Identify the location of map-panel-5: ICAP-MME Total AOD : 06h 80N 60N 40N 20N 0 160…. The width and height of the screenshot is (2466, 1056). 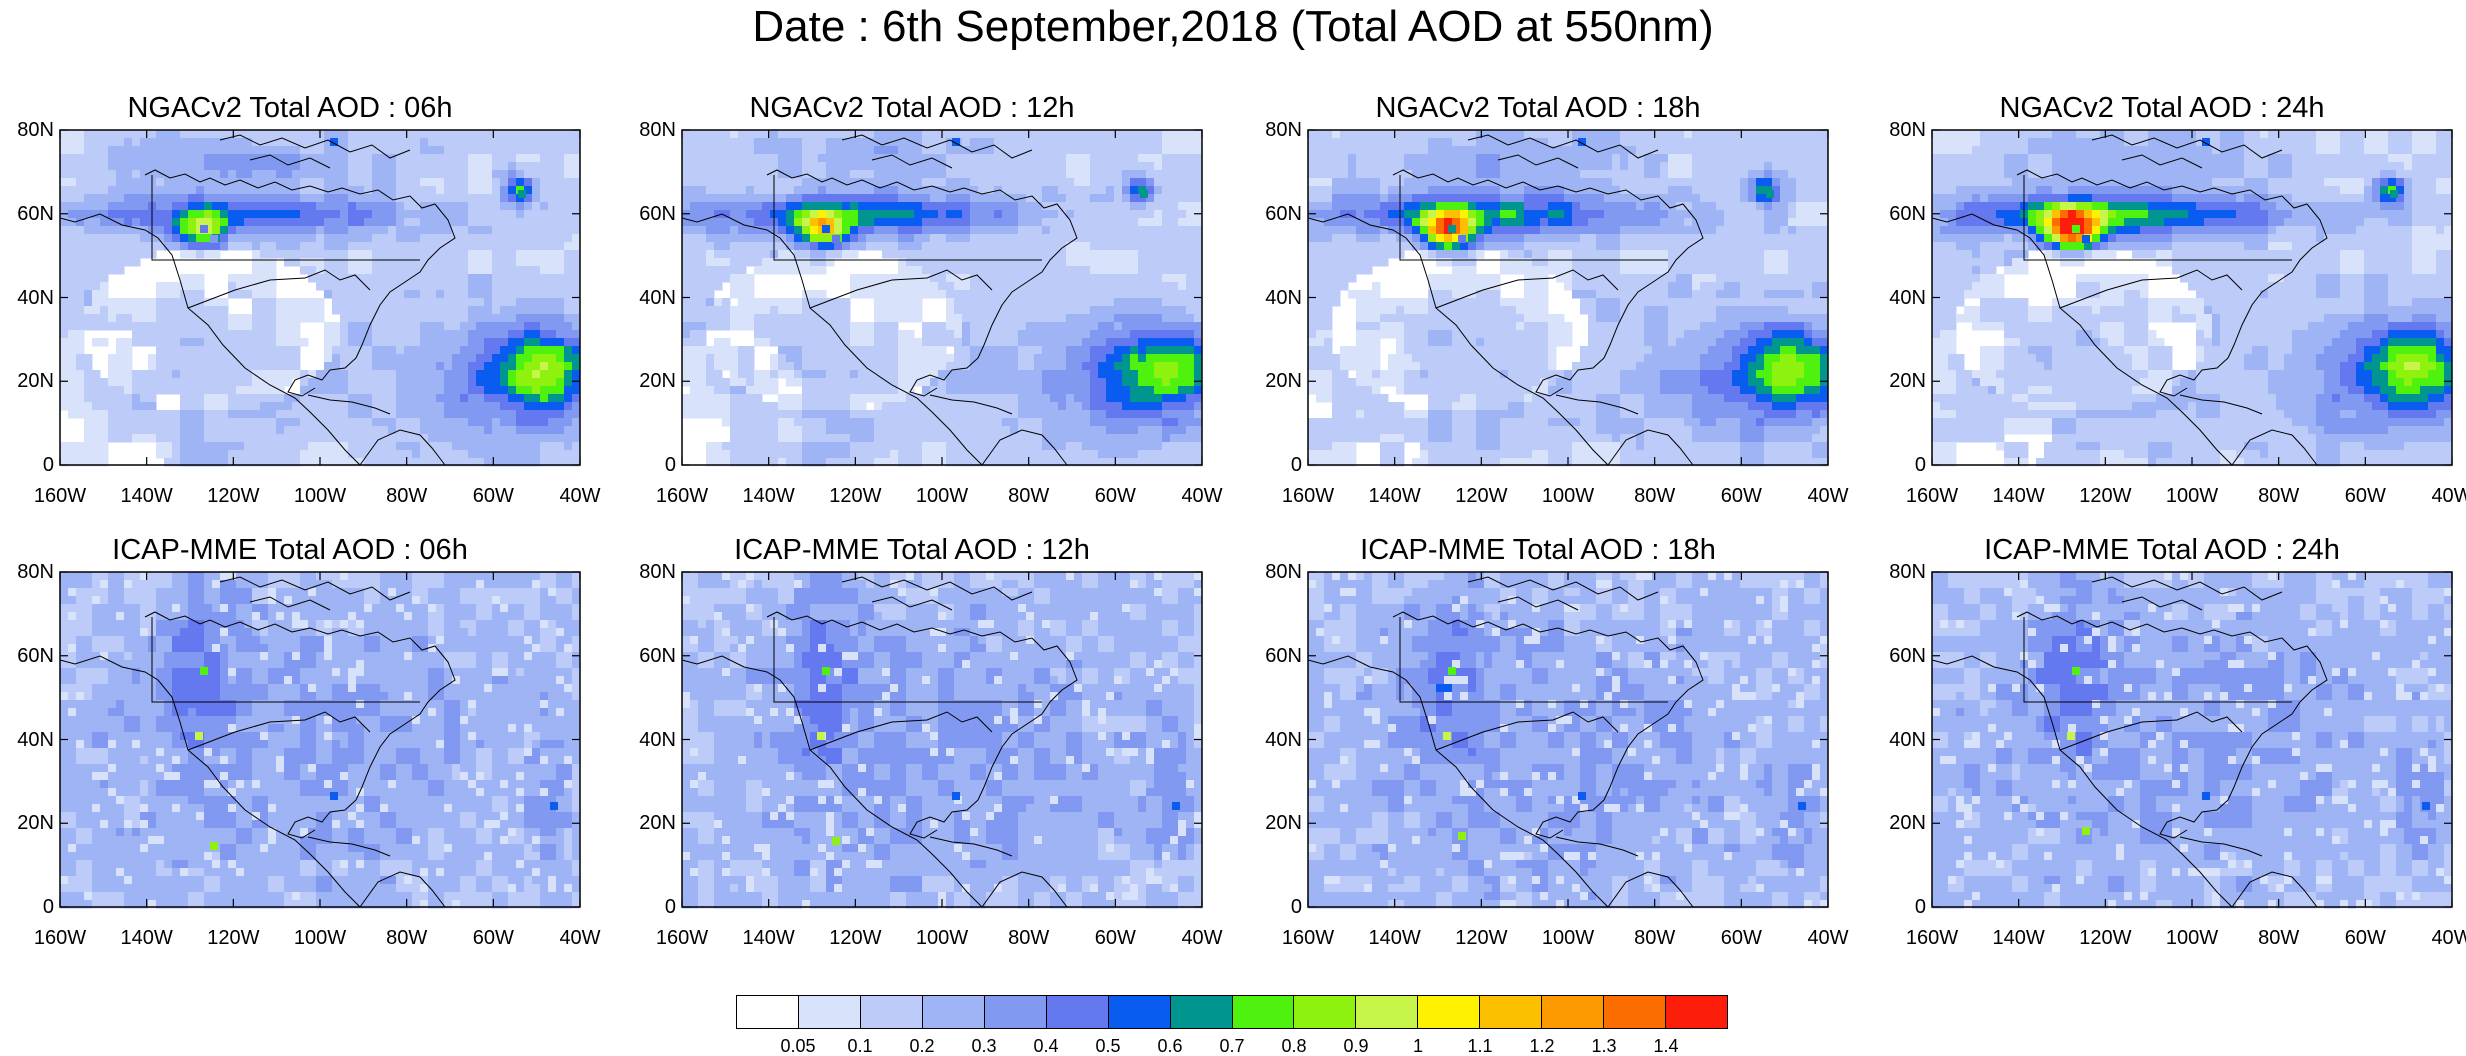
(300, 762).